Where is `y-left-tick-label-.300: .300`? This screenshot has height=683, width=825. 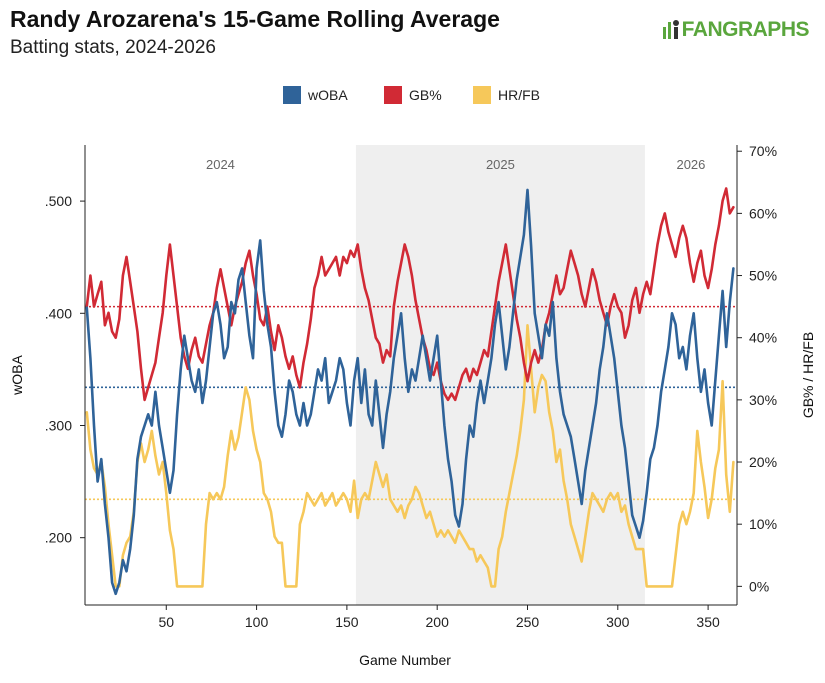
y-left-tick-label-.300: .300 is located at coordinates (58, 425).